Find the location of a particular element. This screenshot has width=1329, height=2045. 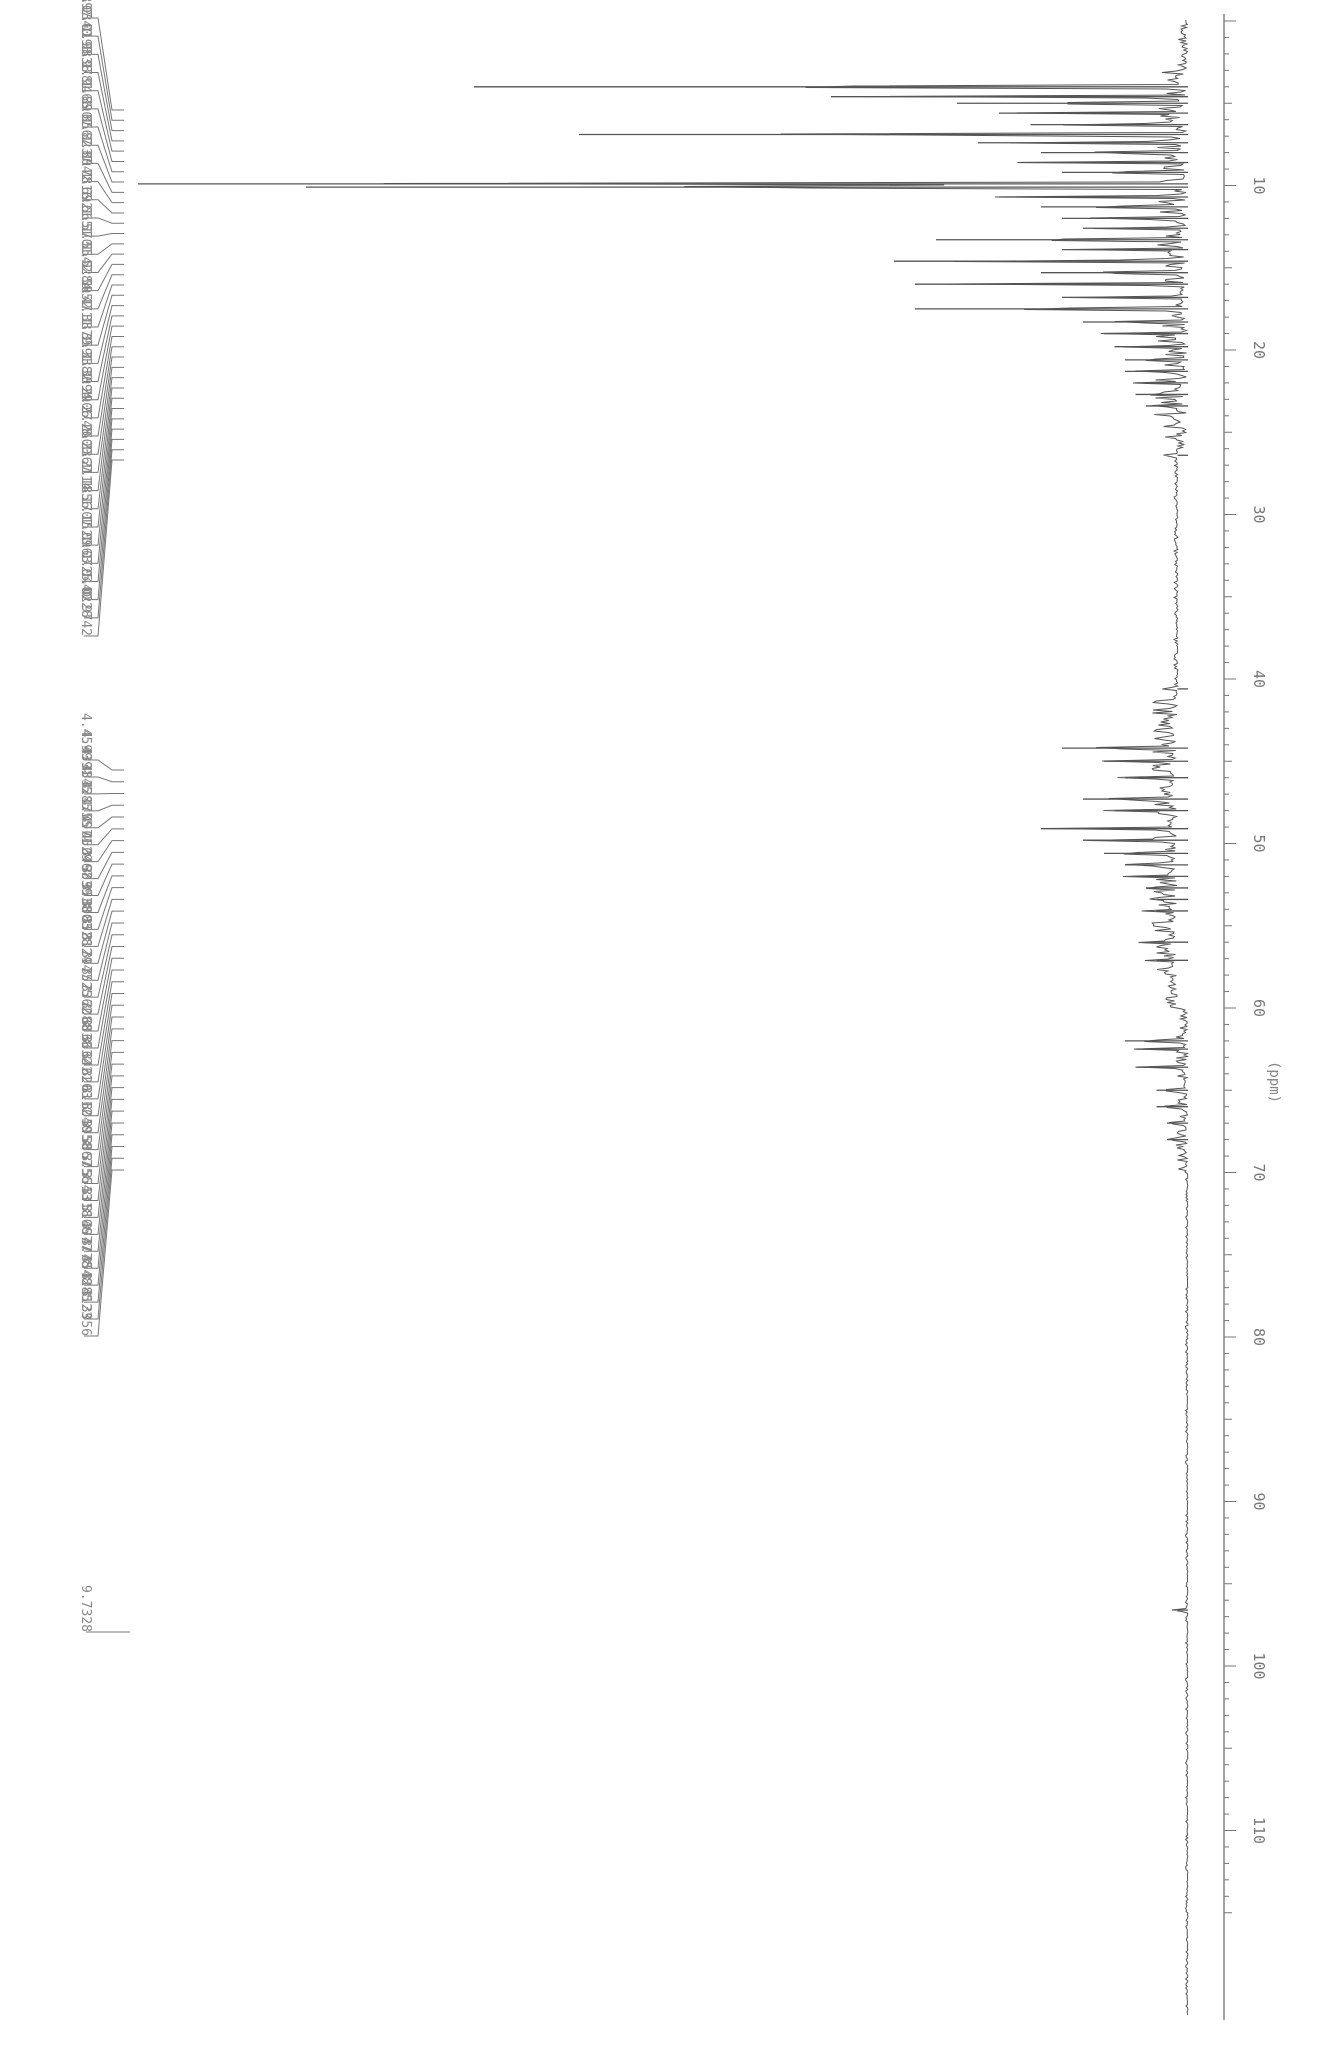

tick-label: 60 is located at coordinates (1259, 1008).